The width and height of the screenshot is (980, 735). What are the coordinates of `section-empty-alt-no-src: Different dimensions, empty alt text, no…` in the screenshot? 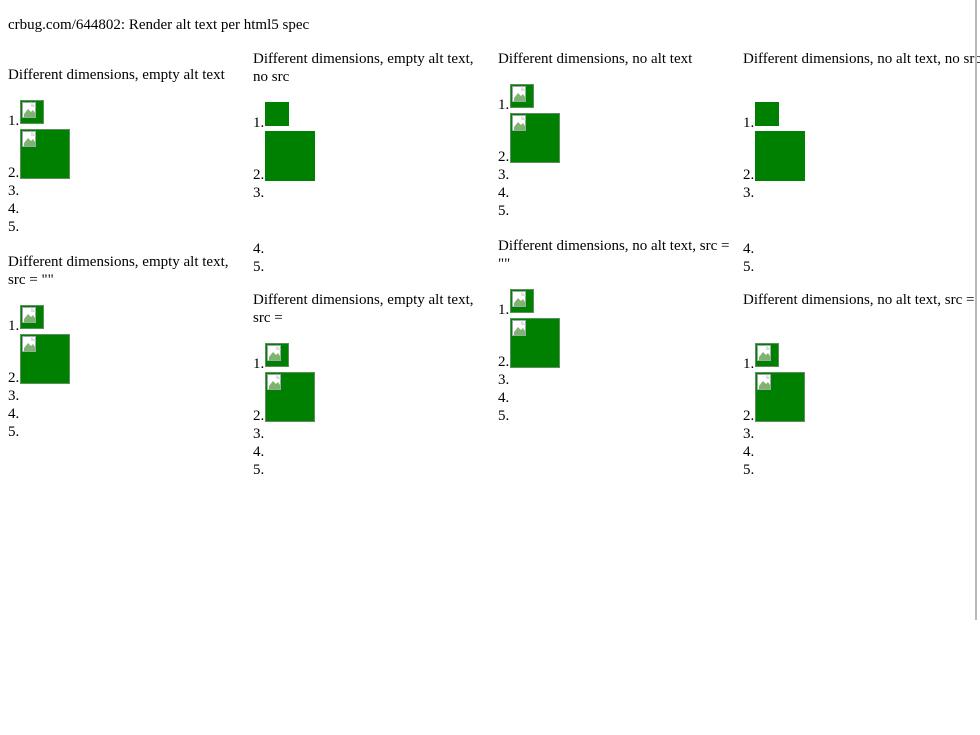 It's located at (372, 162).